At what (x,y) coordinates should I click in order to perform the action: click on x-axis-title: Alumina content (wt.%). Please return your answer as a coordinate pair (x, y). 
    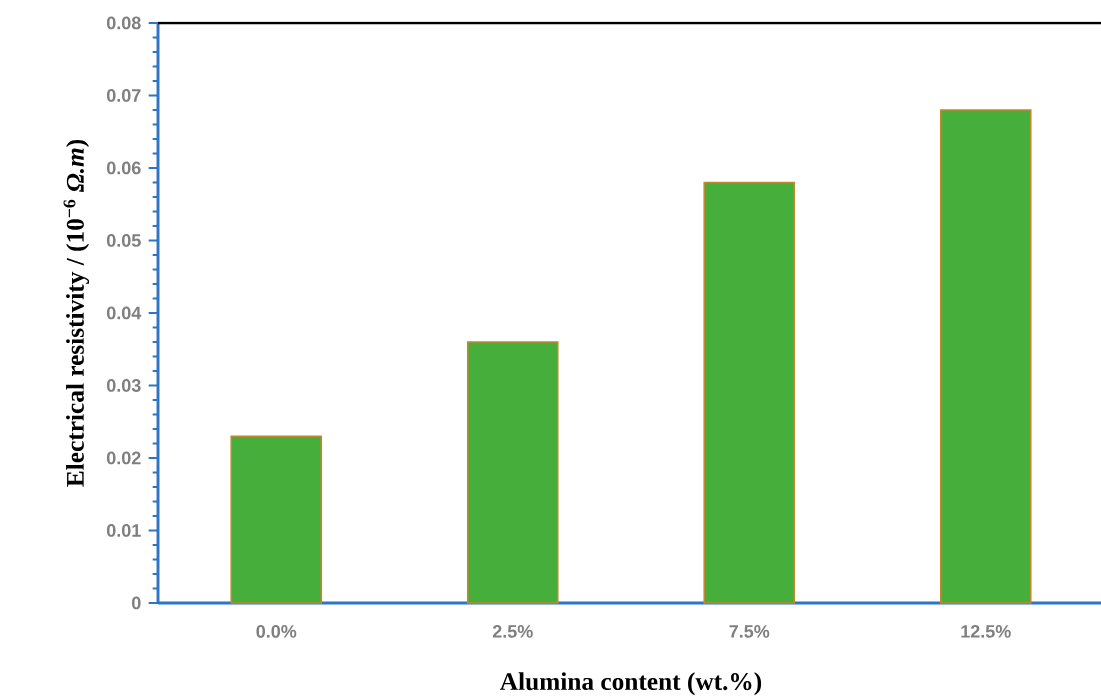
    Looking at the image, I should click on (631, 684).